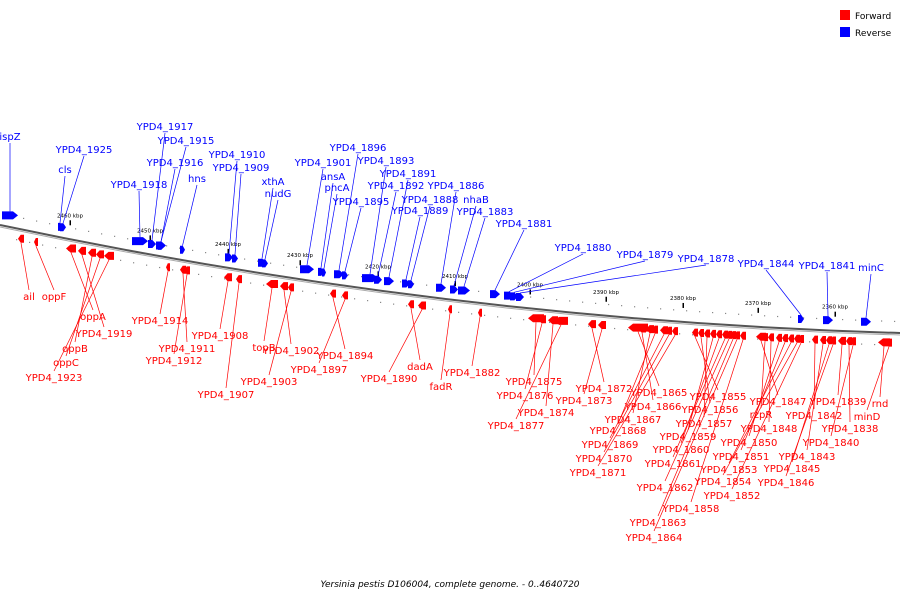 This screenshot has height=600, width=900. What do you see at coordinates (683, 299) in the screenshot?
I see `axis-position-label: 2380 kbp` at bounding box center [683, 299].